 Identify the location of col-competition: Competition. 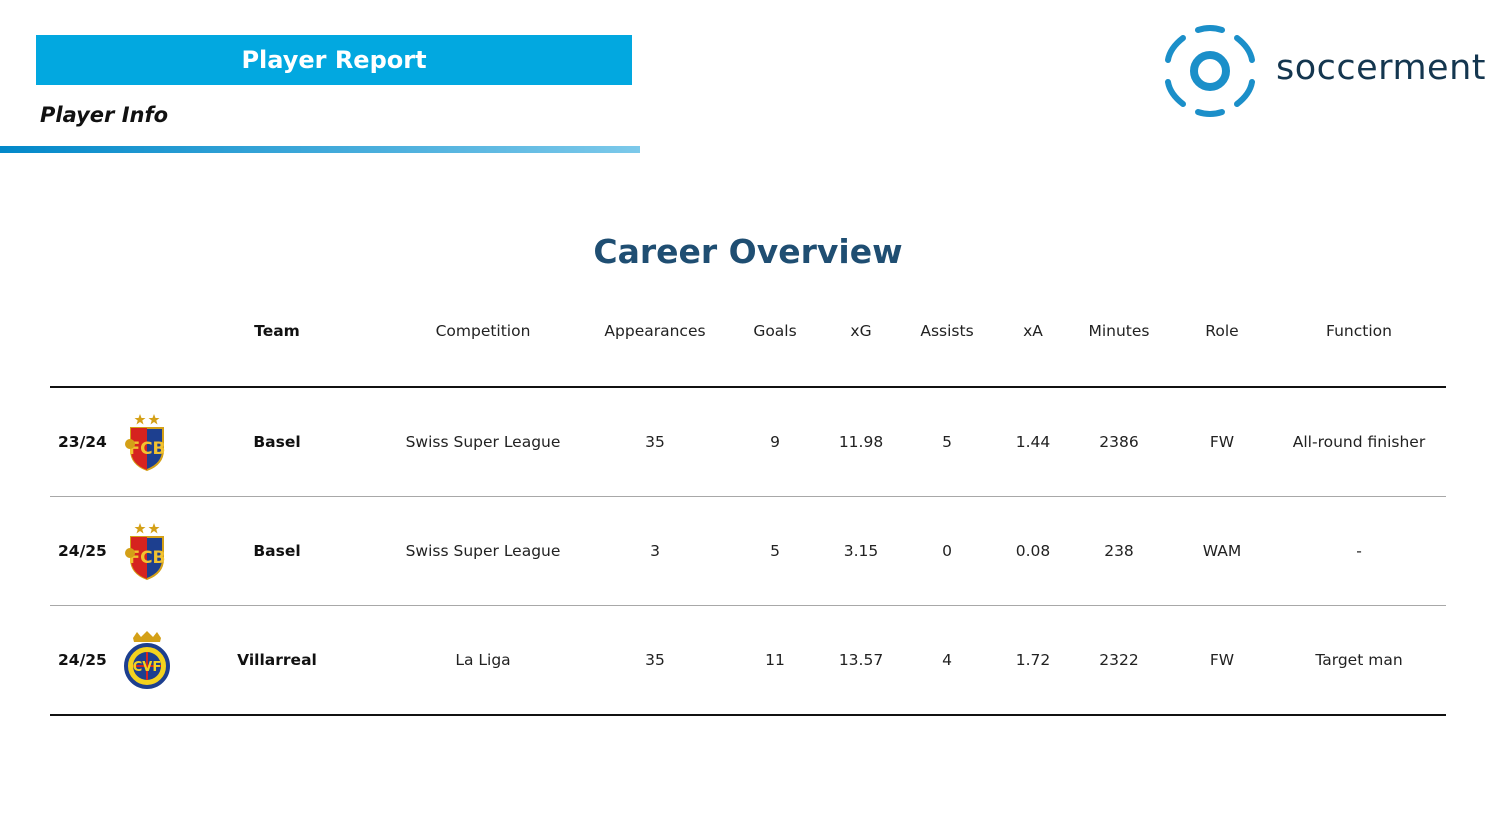
(483, 331).